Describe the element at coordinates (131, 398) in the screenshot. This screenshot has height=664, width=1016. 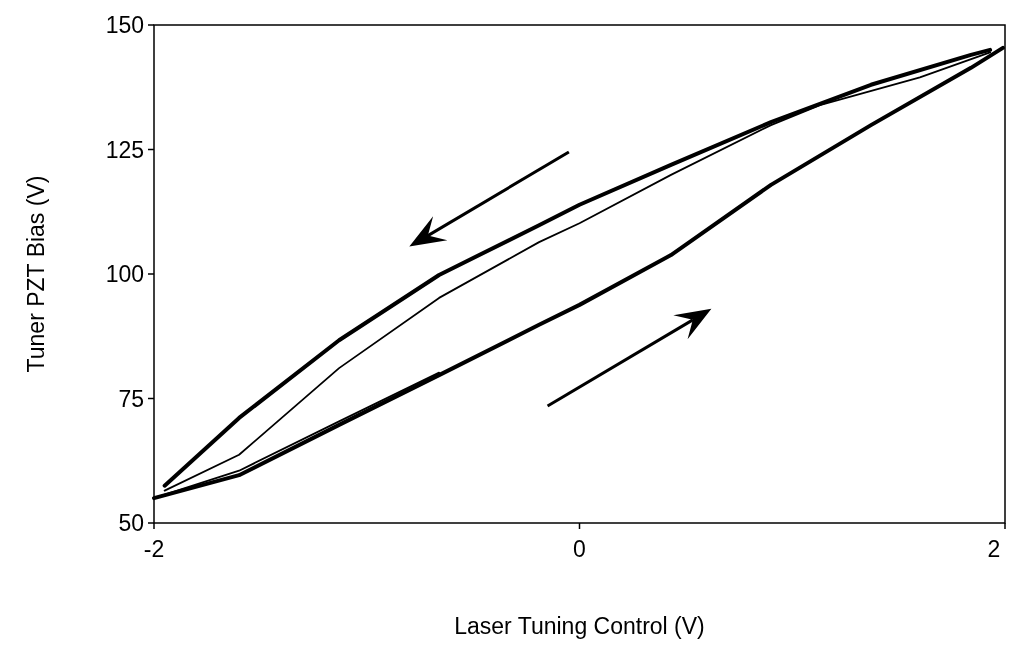
I see `y-tick-label: 75` at that location.